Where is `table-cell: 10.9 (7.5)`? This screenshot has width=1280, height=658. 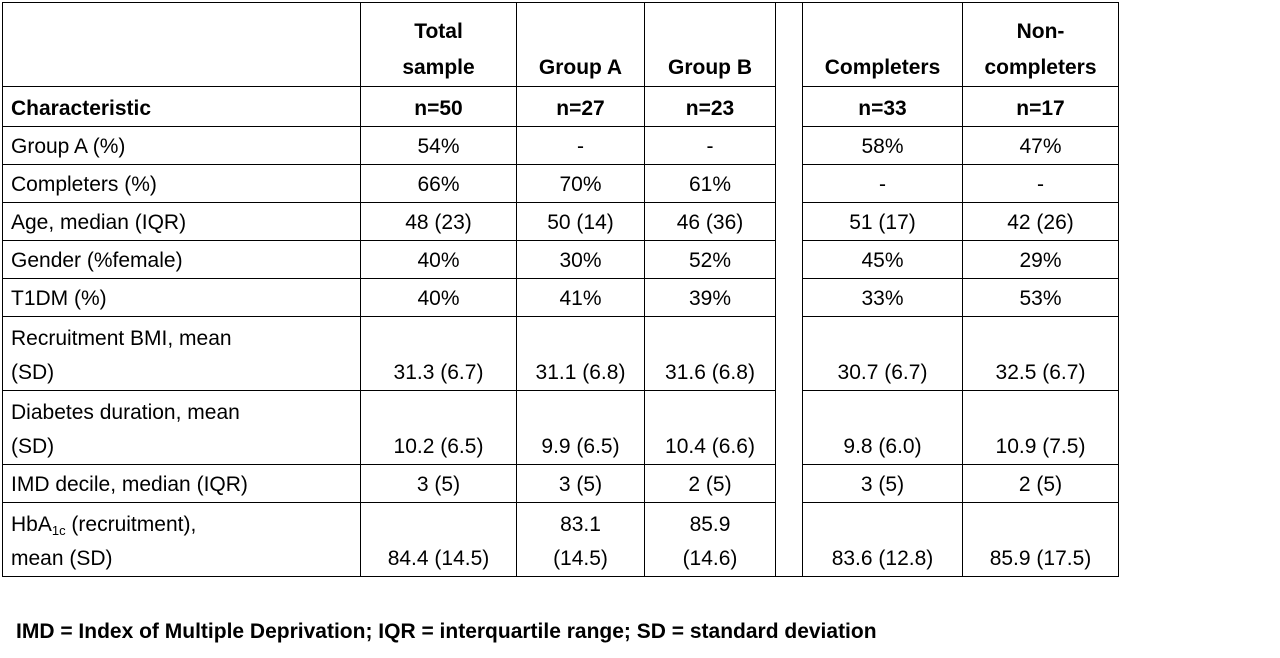
table-cell: 10.9 (7.5) is located at coordinates (1040, 427).